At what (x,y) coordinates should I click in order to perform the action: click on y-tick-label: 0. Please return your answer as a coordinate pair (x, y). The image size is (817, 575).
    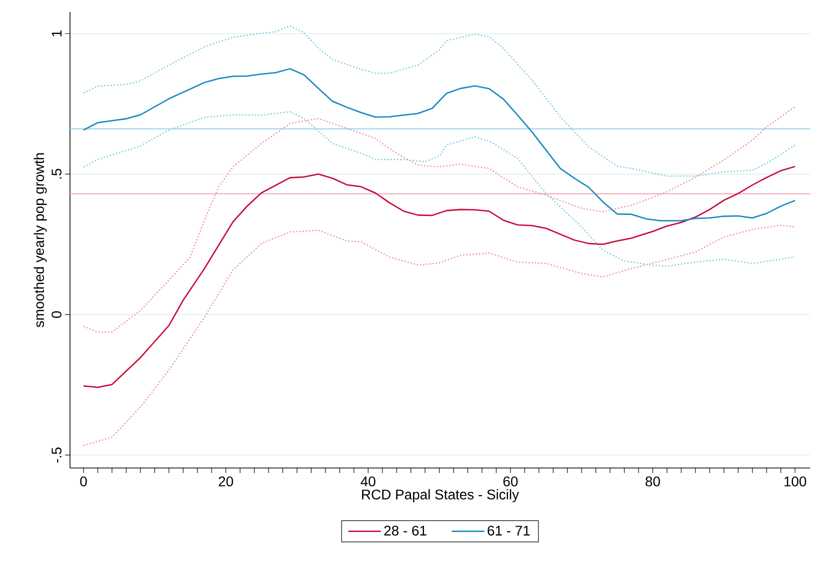
    Looking at the image, I should click on (57, 314).